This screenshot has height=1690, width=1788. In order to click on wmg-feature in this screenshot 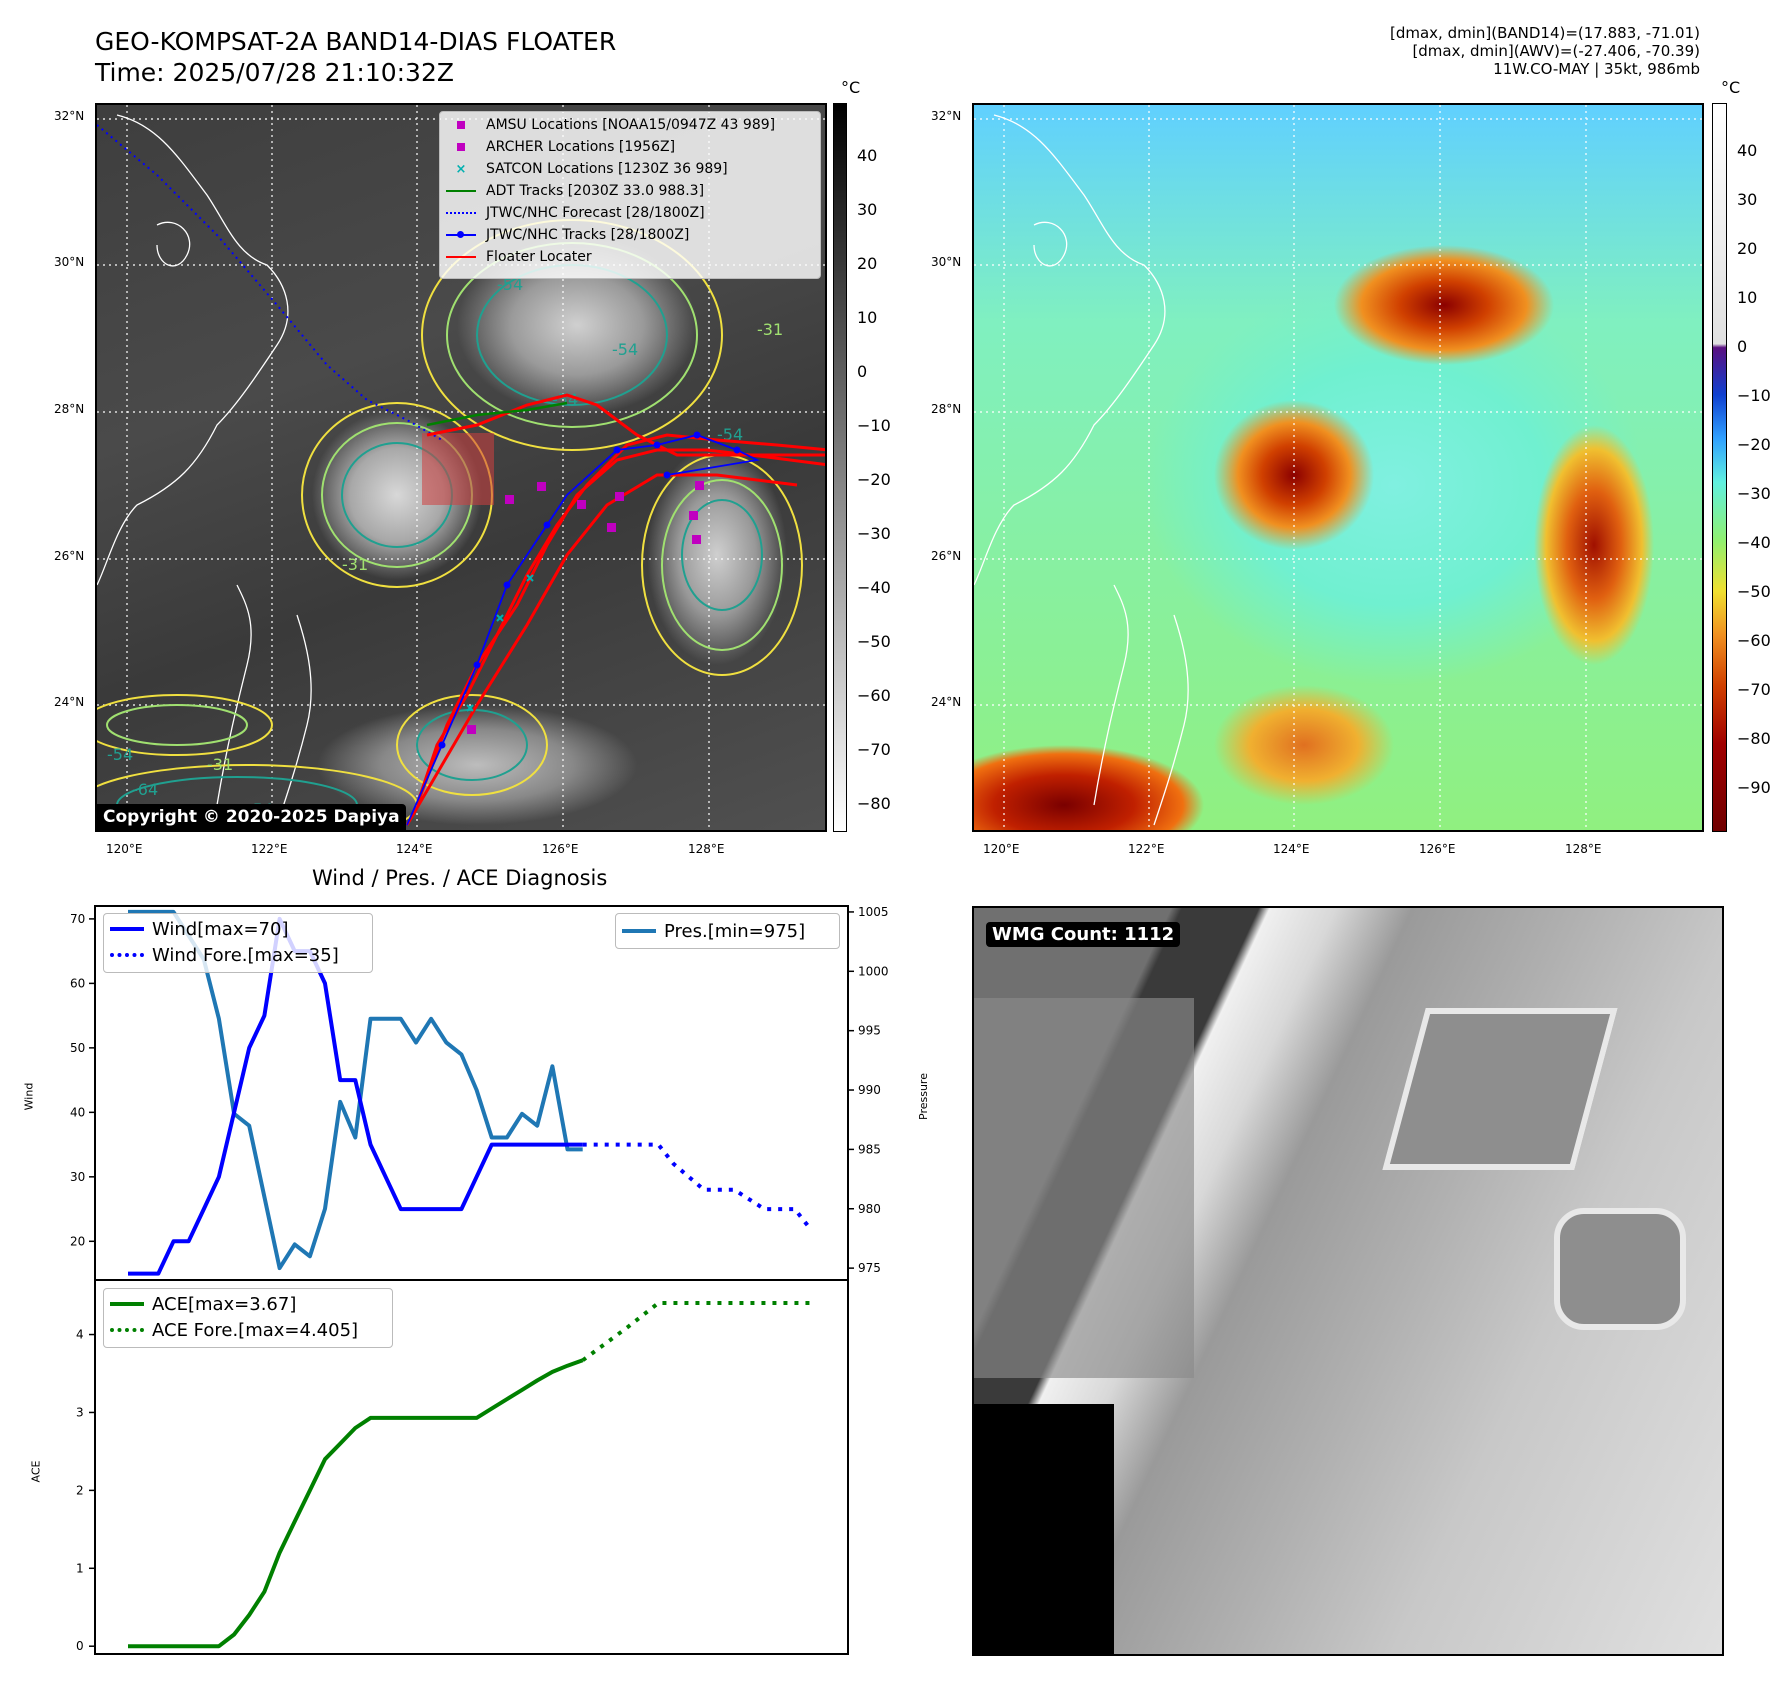, I will do `click(1620, 1269)`.